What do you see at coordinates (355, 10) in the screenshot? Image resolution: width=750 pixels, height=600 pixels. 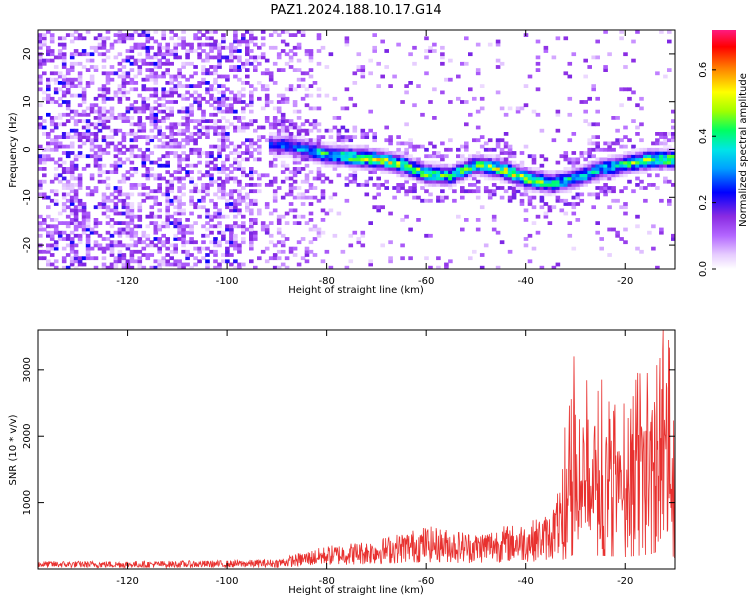 I see `chart-title: PAZ1.2024.188.10.17.G14` at bounding box center [355, 10].